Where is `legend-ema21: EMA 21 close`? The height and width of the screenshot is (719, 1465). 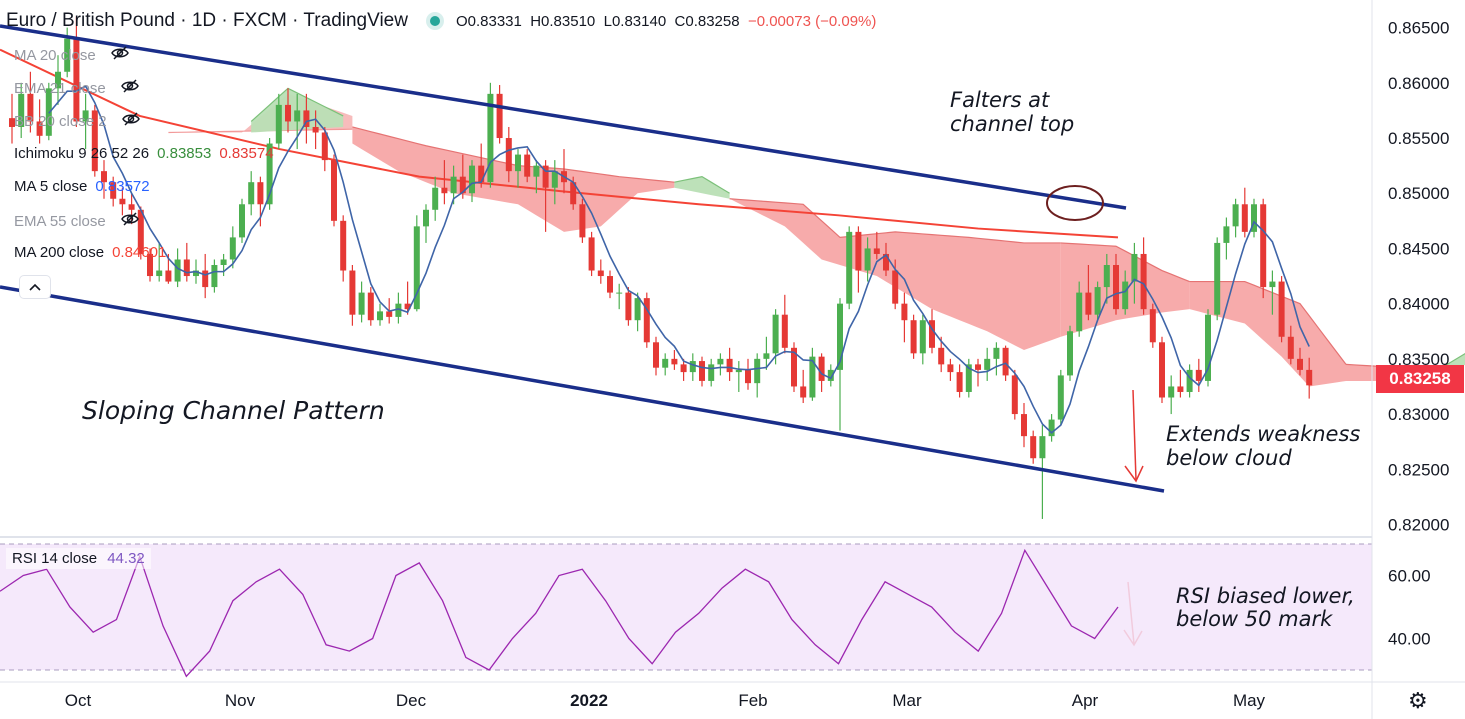
legend-ema21: EMA 21 close is located at coordinates (77, 88).